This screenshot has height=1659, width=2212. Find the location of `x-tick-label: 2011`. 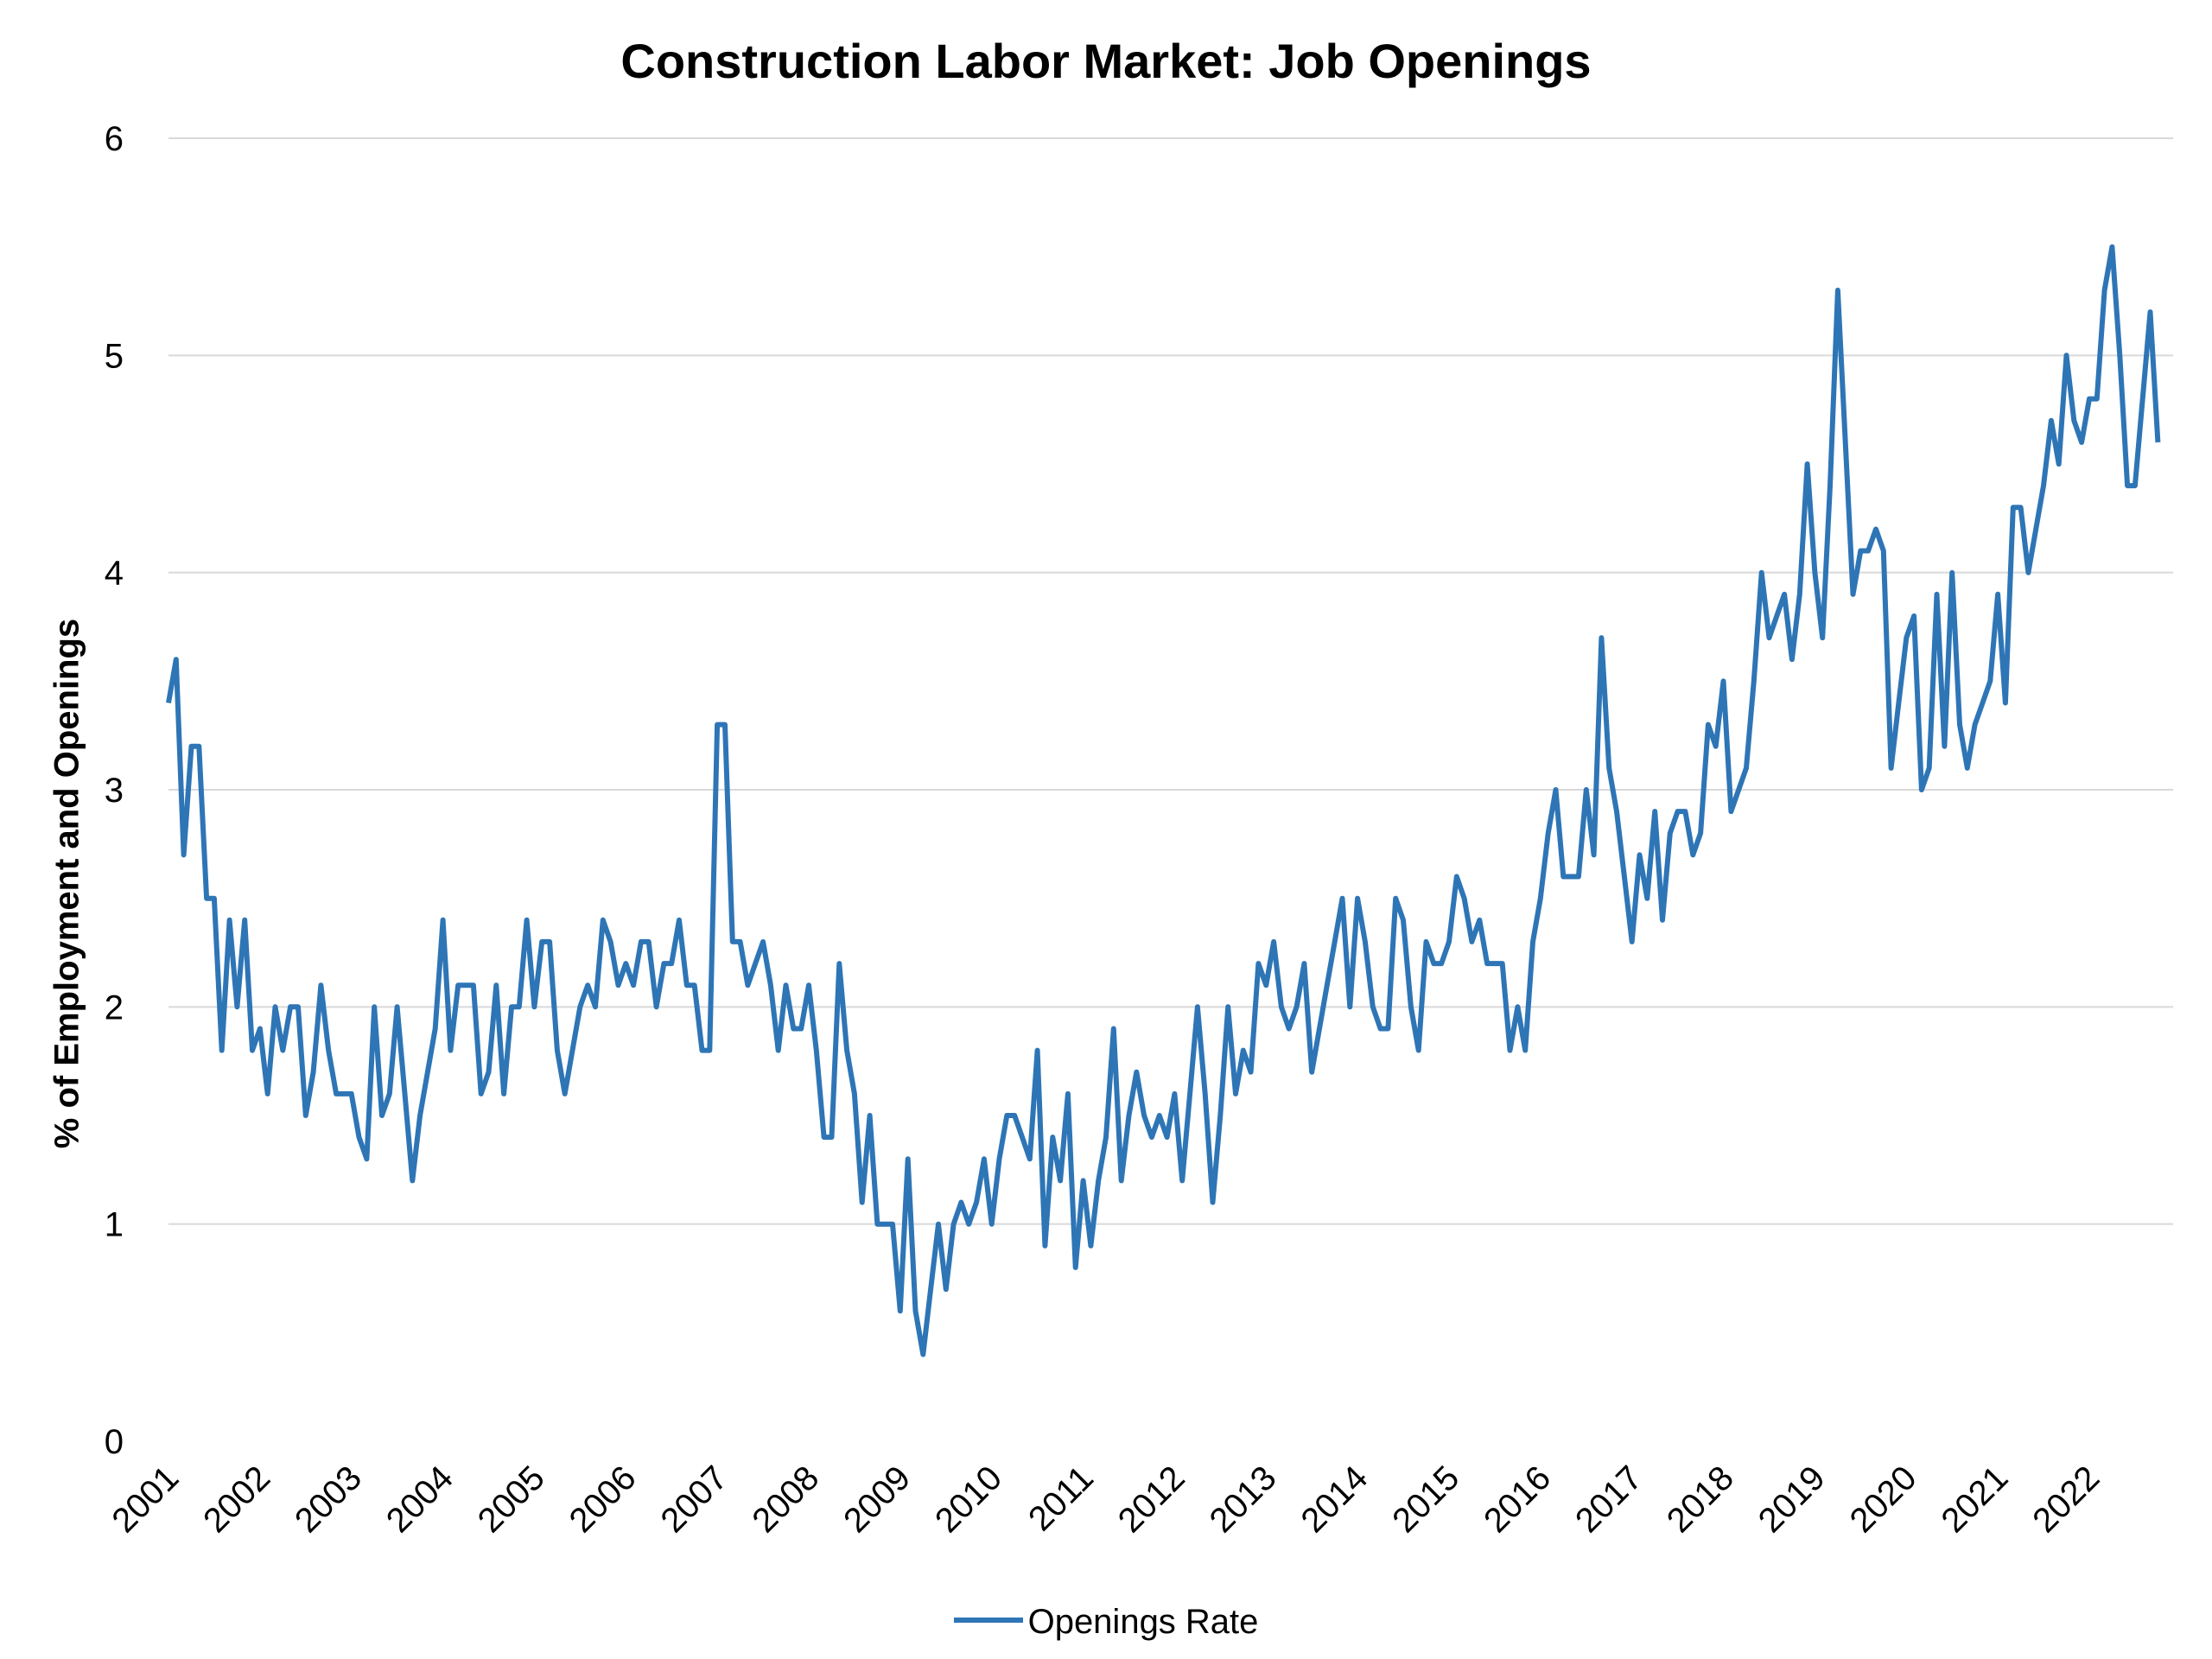

x-tick-label: 2011 is located at coordinates (1061, 1498).